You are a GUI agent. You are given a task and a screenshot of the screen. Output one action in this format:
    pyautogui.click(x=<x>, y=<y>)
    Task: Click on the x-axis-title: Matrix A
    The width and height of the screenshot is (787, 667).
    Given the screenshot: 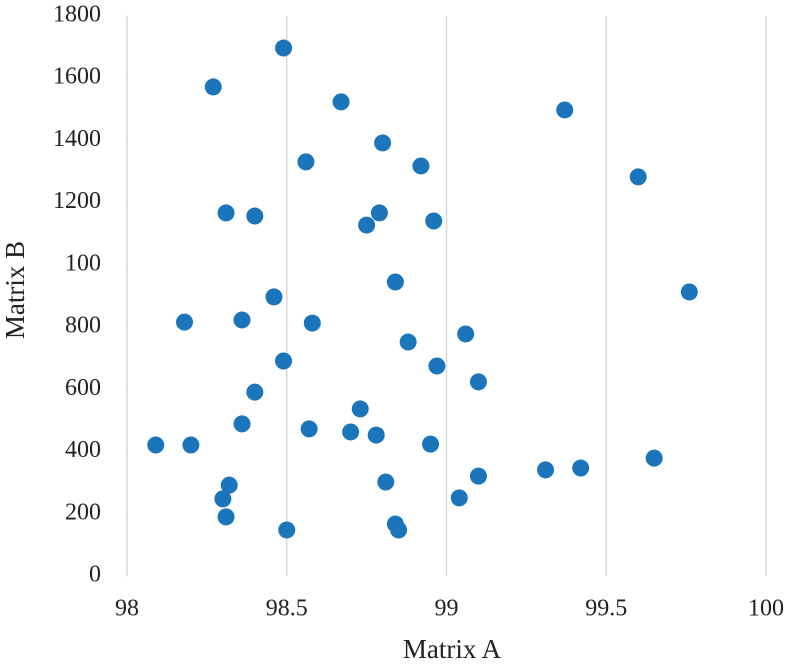 What is the action you would take?
    pyautogui.click(x=452, y=649)
    